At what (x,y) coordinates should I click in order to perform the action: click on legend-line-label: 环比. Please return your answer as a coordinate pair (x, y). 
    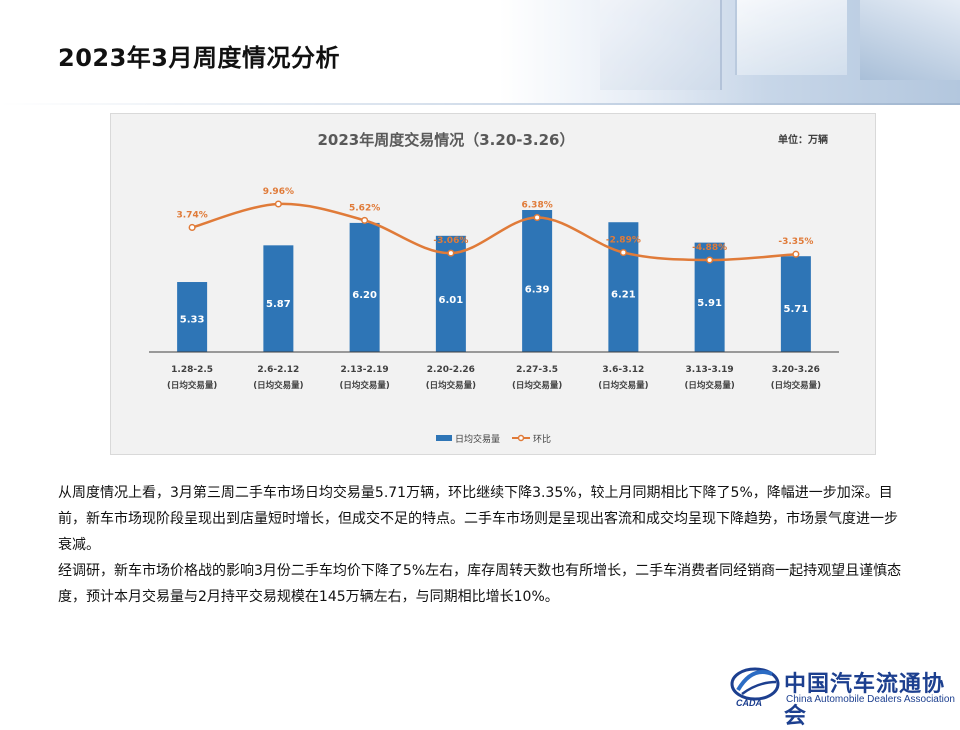
    Looking at the image, I should click on (542, 439).